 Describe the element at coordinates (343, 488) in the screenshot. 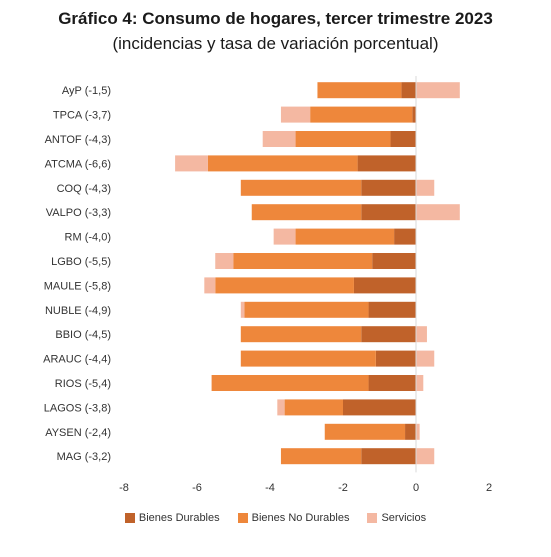

I see `x-tick-label-minus-2: -2` at that location.